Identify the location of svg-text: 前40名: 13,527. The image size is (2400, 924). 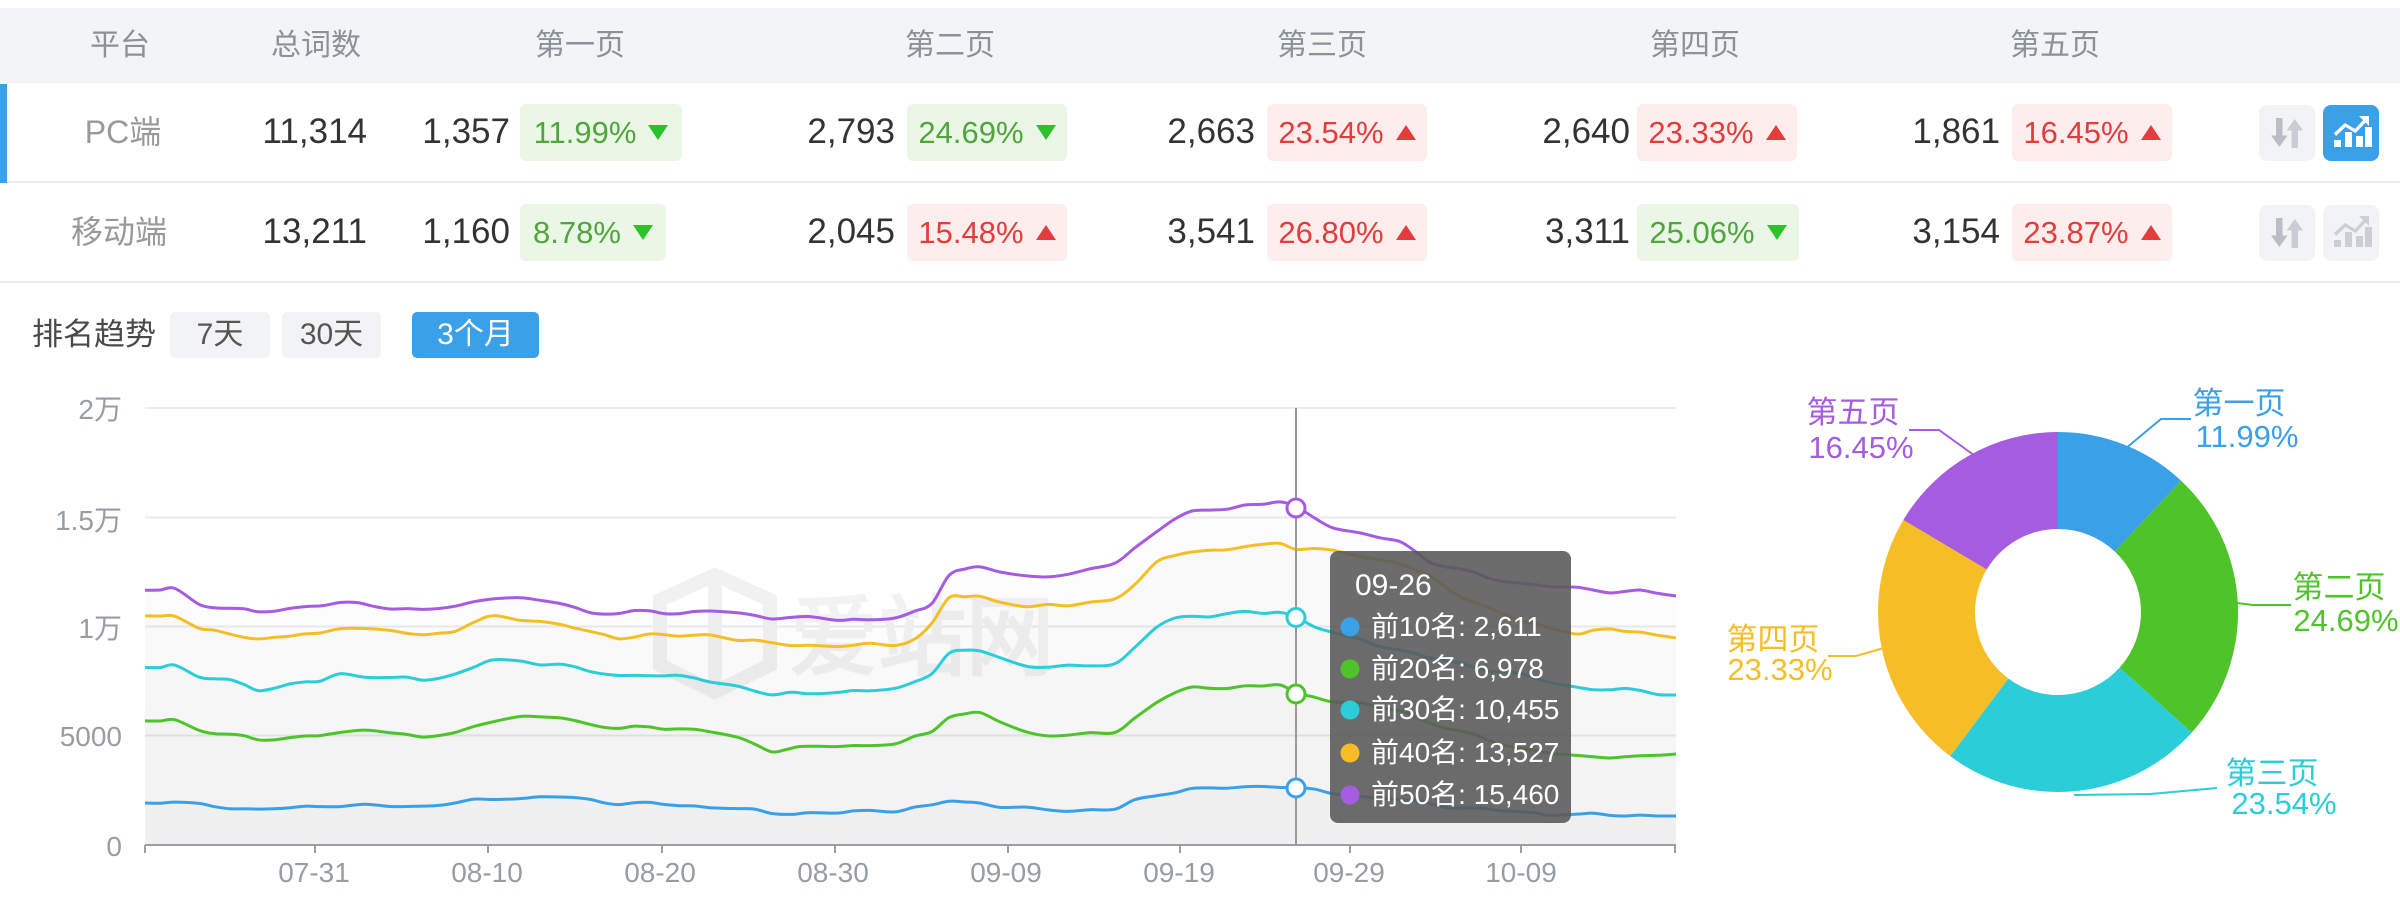
(1465, 752).